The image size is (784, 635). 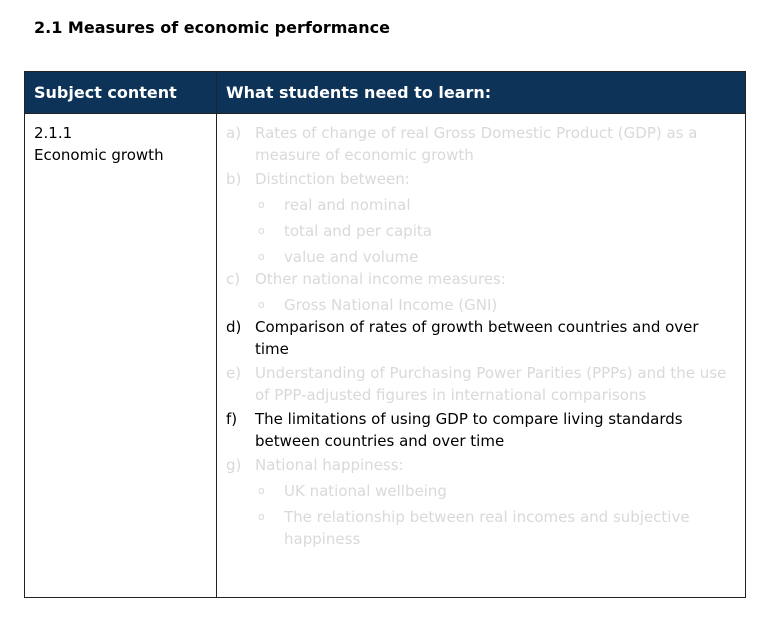 I want to click on sub-item: o real and nominal, so click(x=495, y=205).